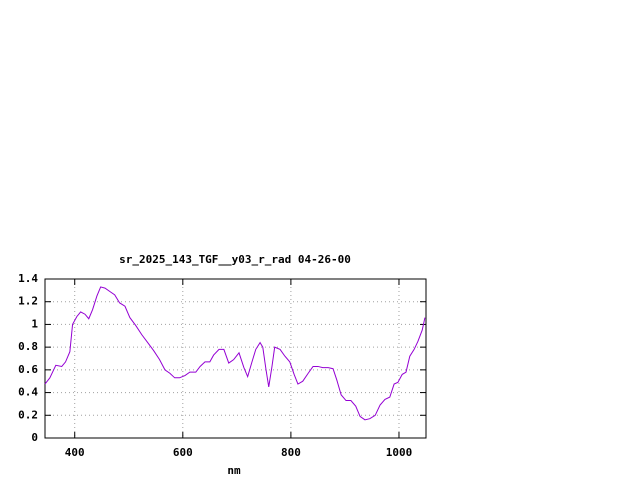  Describe the element at coordinates (28, 346) in the screenshot. I see `y-tick-label: 0.8` at that location.